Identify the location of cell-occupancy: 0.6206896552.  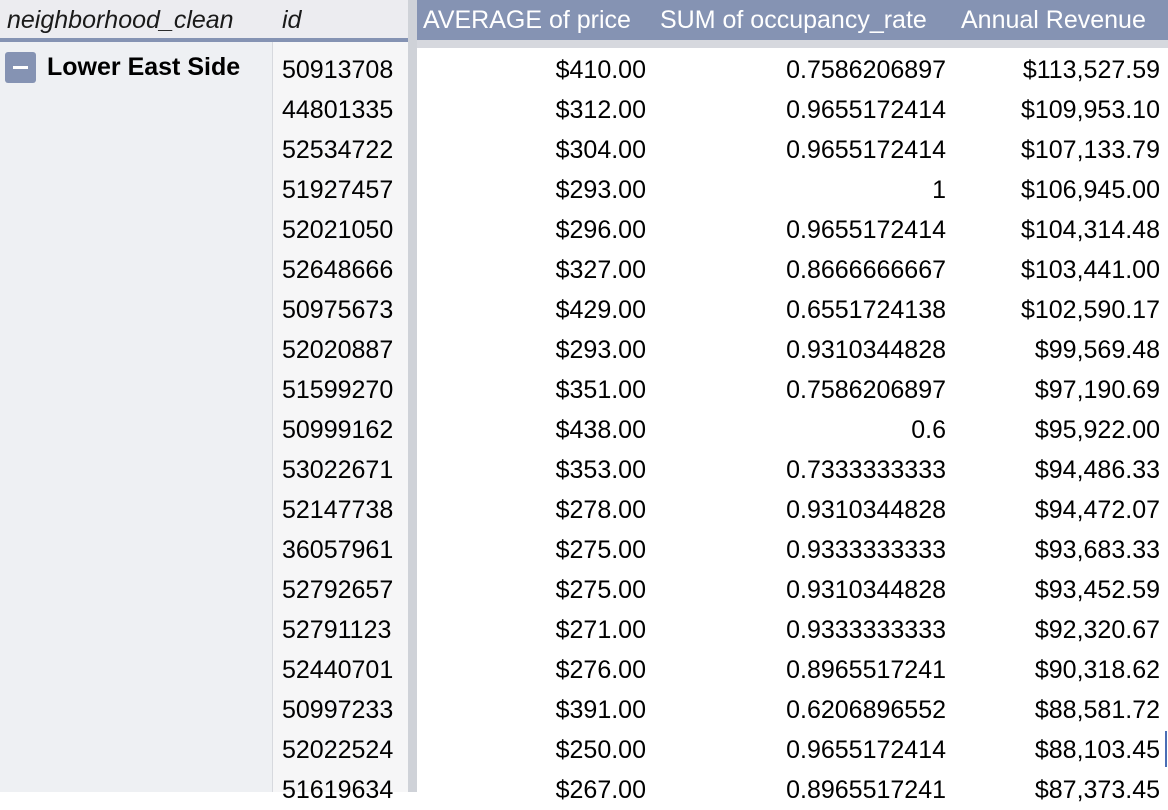
(866, 710).